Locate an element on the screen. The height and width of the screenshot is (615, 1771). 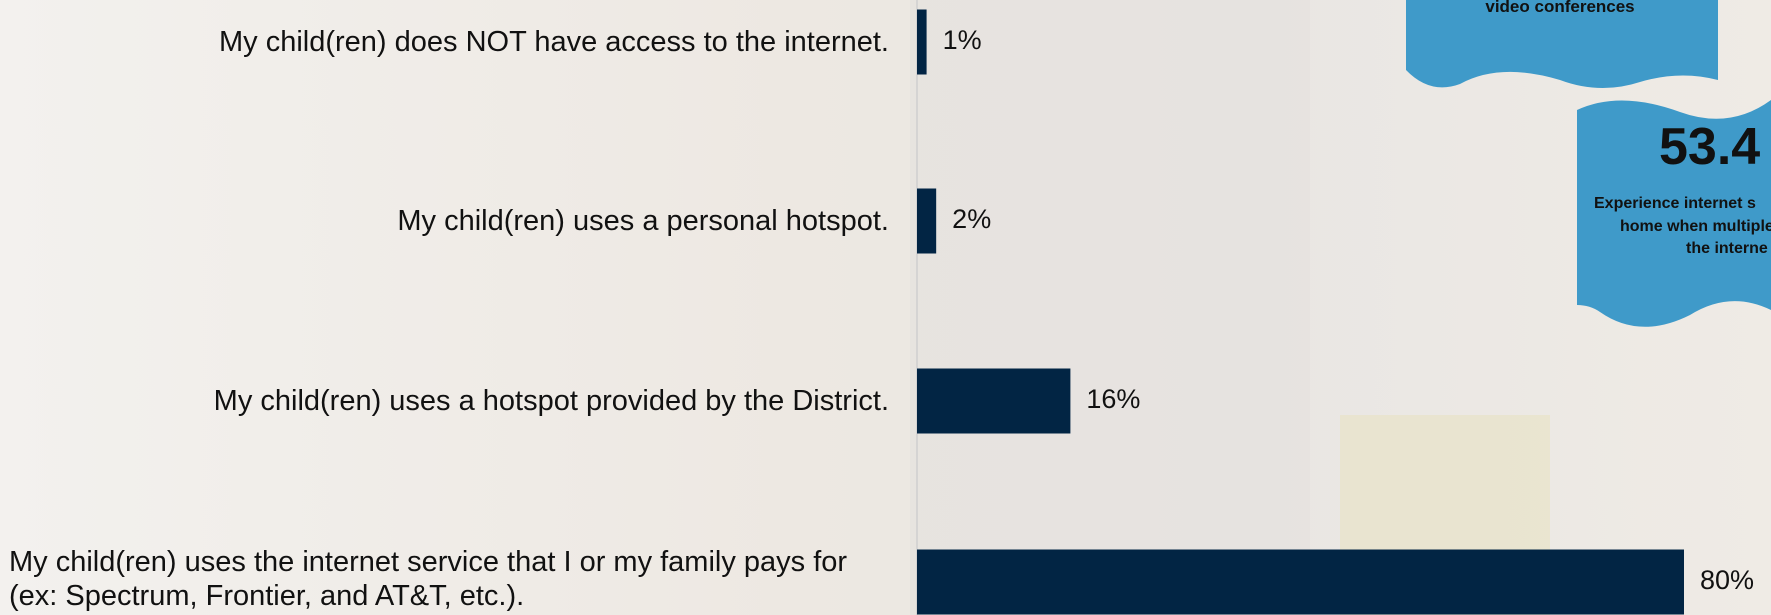
value-label: 80% is located at coordinates (1727, 580).